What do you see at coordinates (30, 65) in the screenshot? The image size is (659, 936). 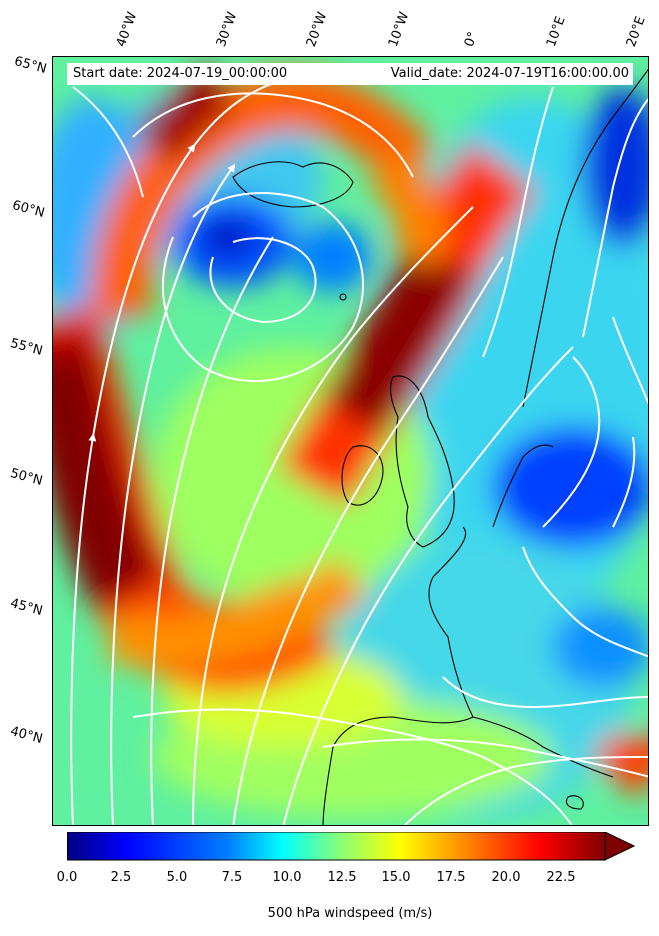 I see `lat-label-65n: 65°N` at bounding box center [30, 65].